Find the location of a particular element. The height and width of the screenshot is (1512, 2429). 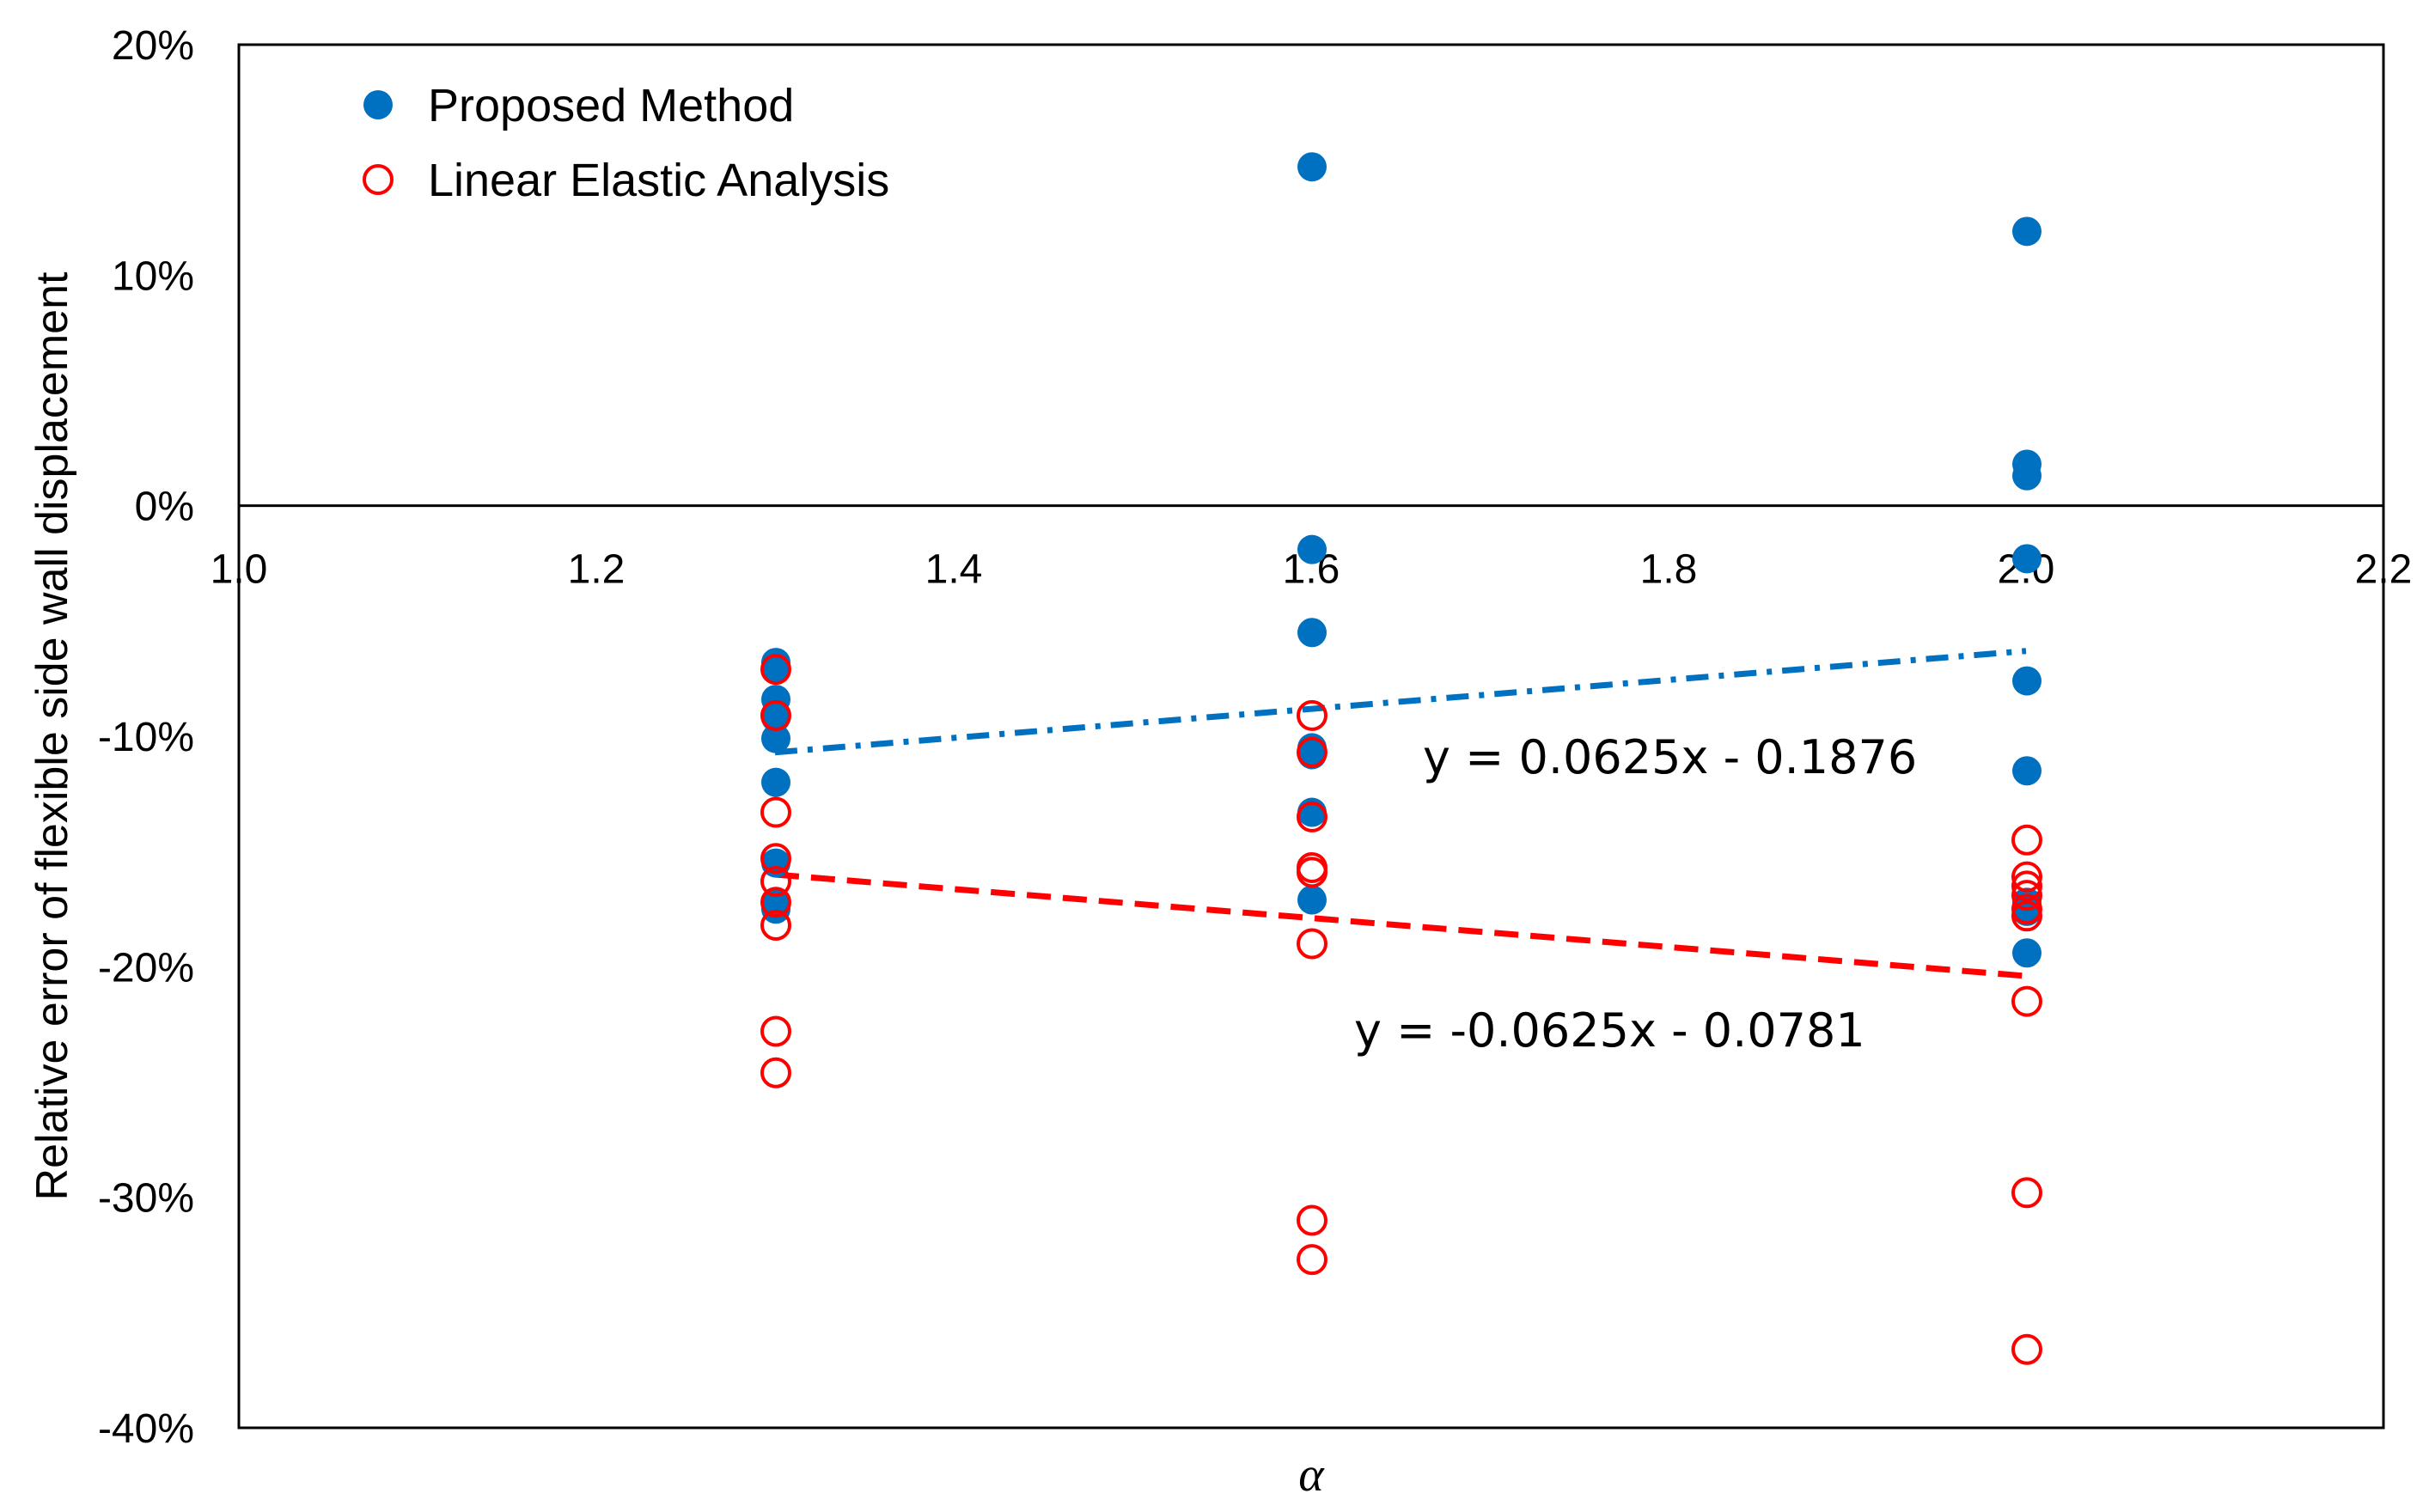

y-tick-label: -20% is located at coordinates (146, 968).